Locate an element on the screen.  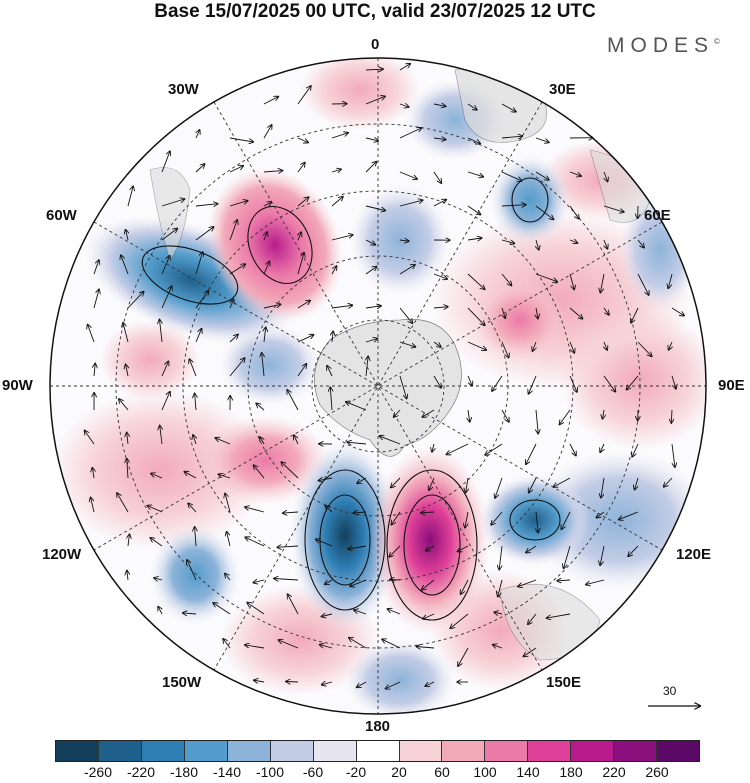
lon-label-120w: 120W is located at coordinates (62, 554).